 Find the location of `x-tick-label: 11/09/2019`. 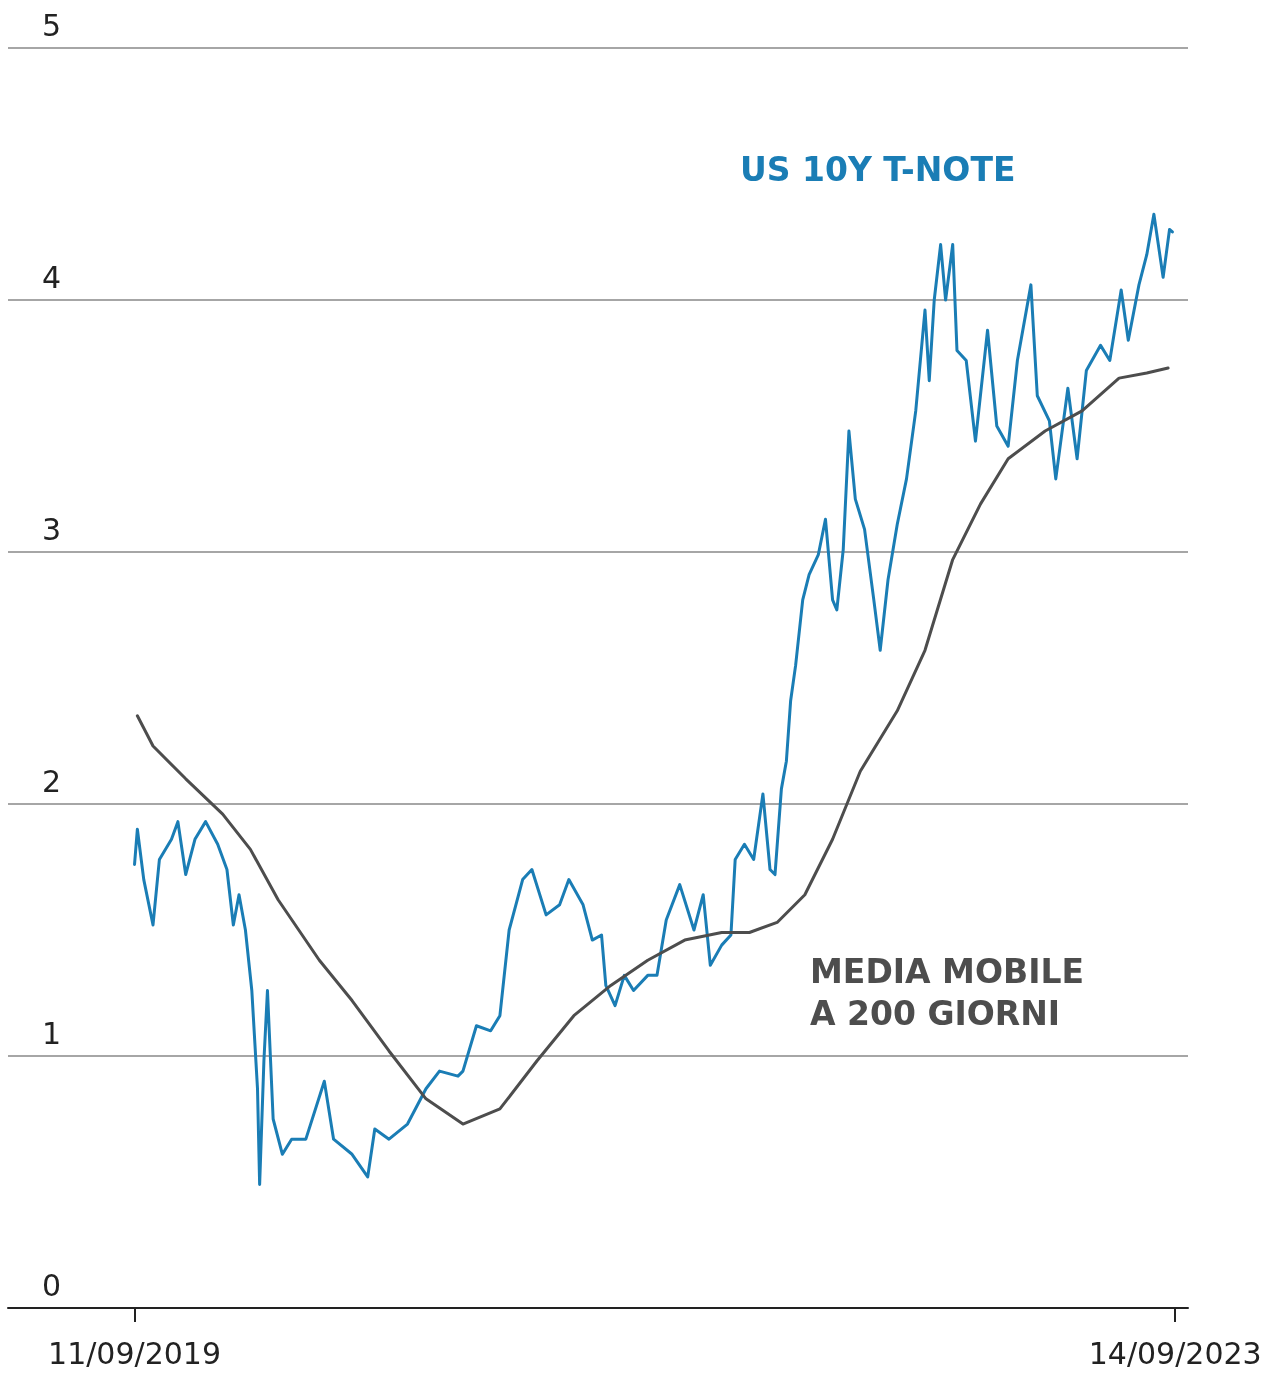

x-tick-label: 11/09/2019 is located at coordinates (134, 1353).